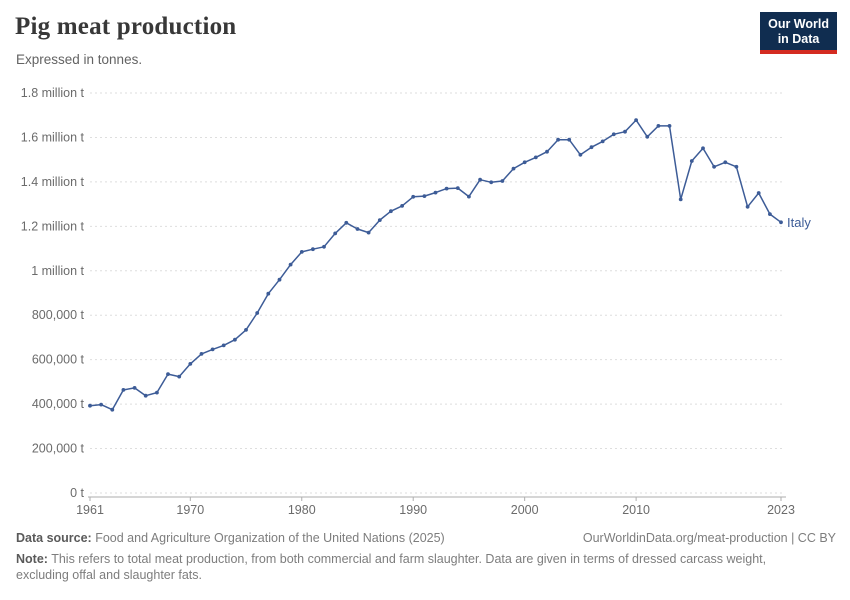  Describe the element at coordinates (799, 222) in the screenshot. I see `series-label: Italy` at that location.